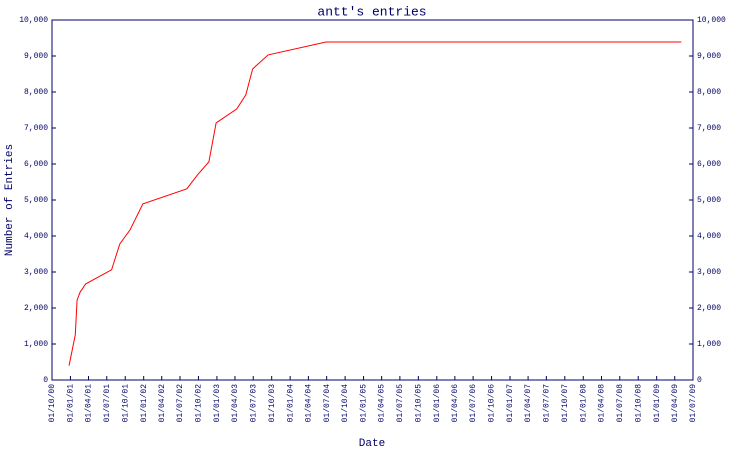 This screenshot has height=450, width=750. Describe the element at coordinates (510, 403) in the screenshot. I see `x-tick-label: 01/01/07` at that location.